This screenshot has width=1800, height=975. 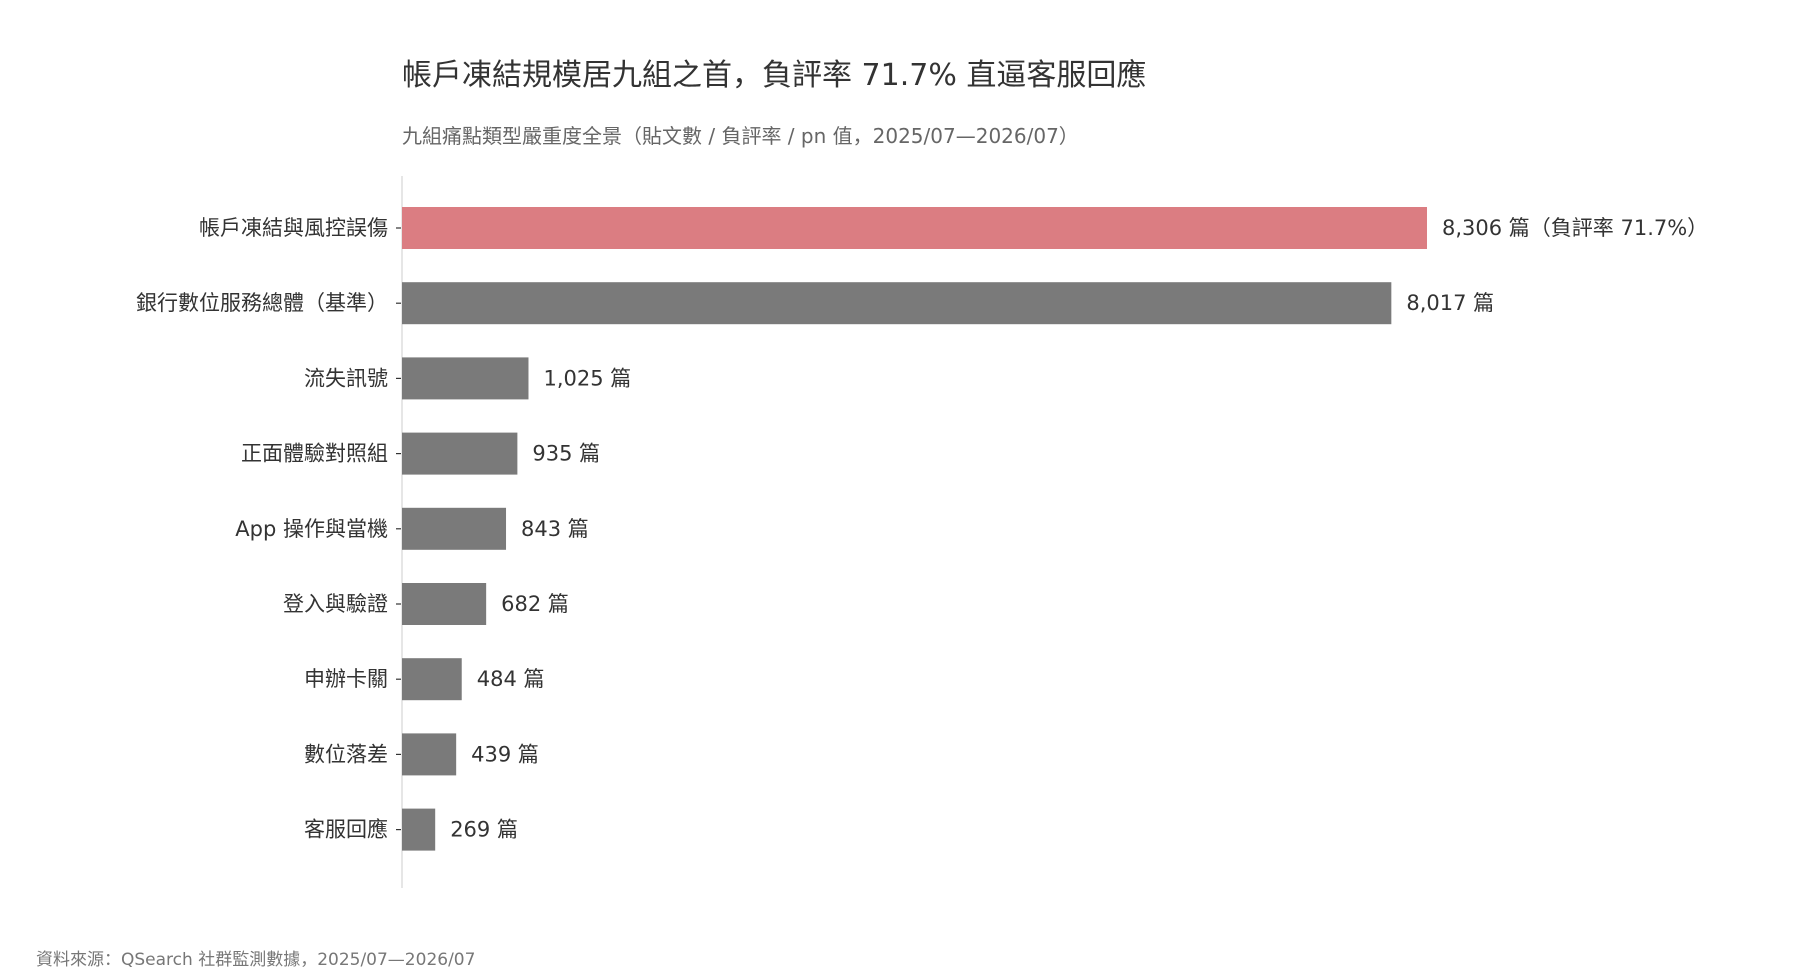 What do you see at coordinates (335, 604) in the screenshot?
I see `category-label: 登入與驗證` at bounding box center [335, 604].